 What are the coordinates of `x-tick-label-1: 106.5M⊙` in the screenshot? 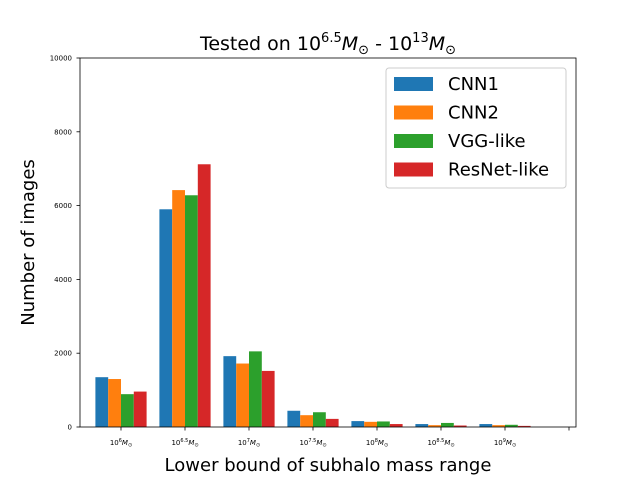 It's located at (184, 443).